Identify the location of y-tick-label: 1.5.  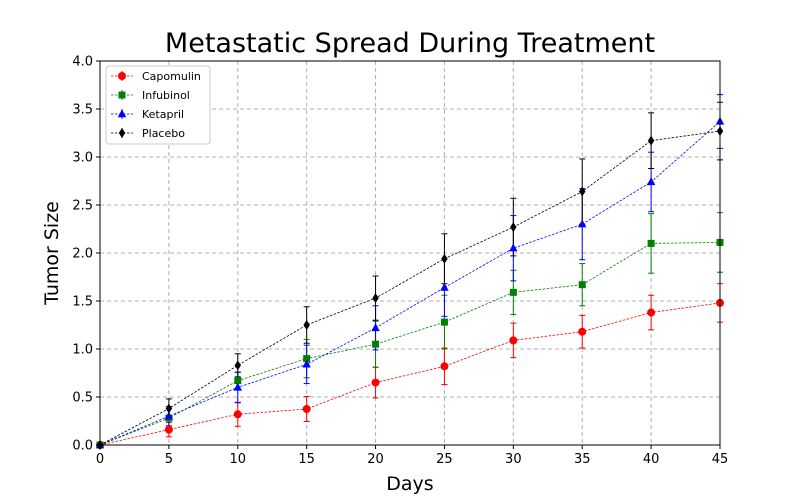
(82, 302).